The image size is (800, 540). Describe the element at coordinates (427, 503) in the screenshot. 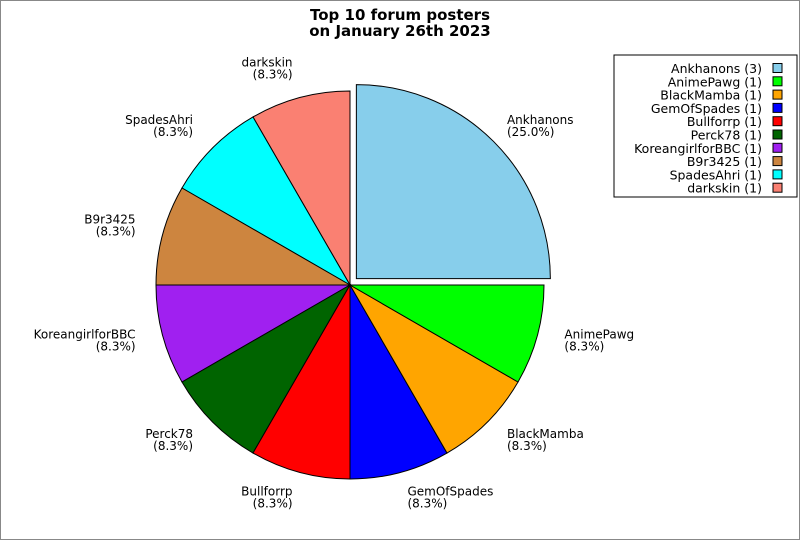

I see `slice-percent-gemofspades: (8.3%)` at that location.